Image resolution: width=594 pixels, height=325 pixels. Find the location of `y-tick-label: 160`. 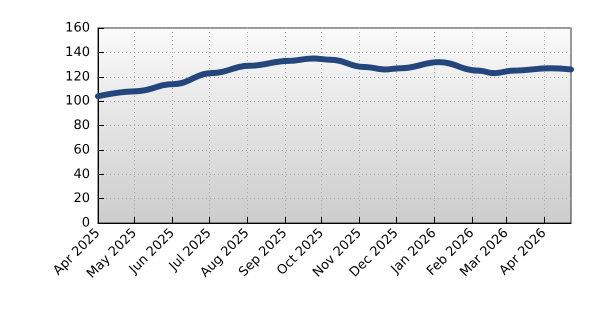

y-tick-label: 160 is located at coordinates (77, 28).